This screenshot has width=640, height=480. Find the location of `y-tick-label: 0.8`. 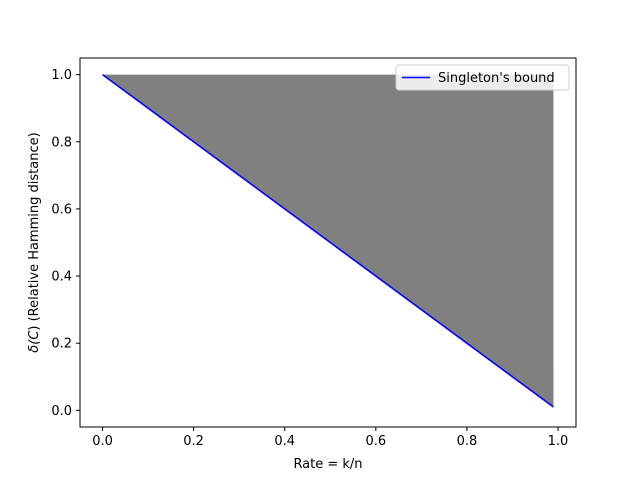

y-tick-label: 0.8 is located at coordinates (61, 142).